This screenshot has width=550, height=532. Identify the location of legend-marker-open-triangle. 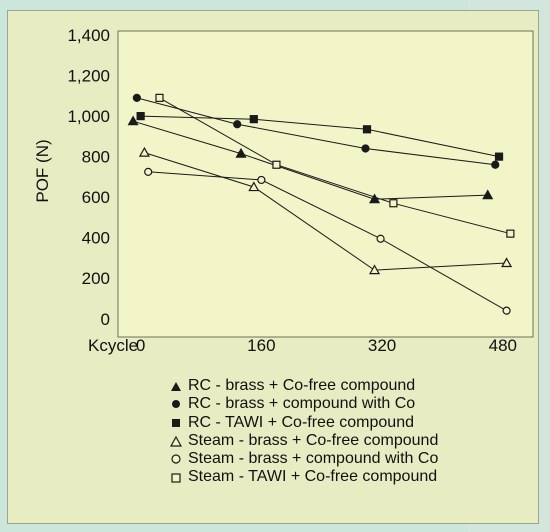
(176, 441).